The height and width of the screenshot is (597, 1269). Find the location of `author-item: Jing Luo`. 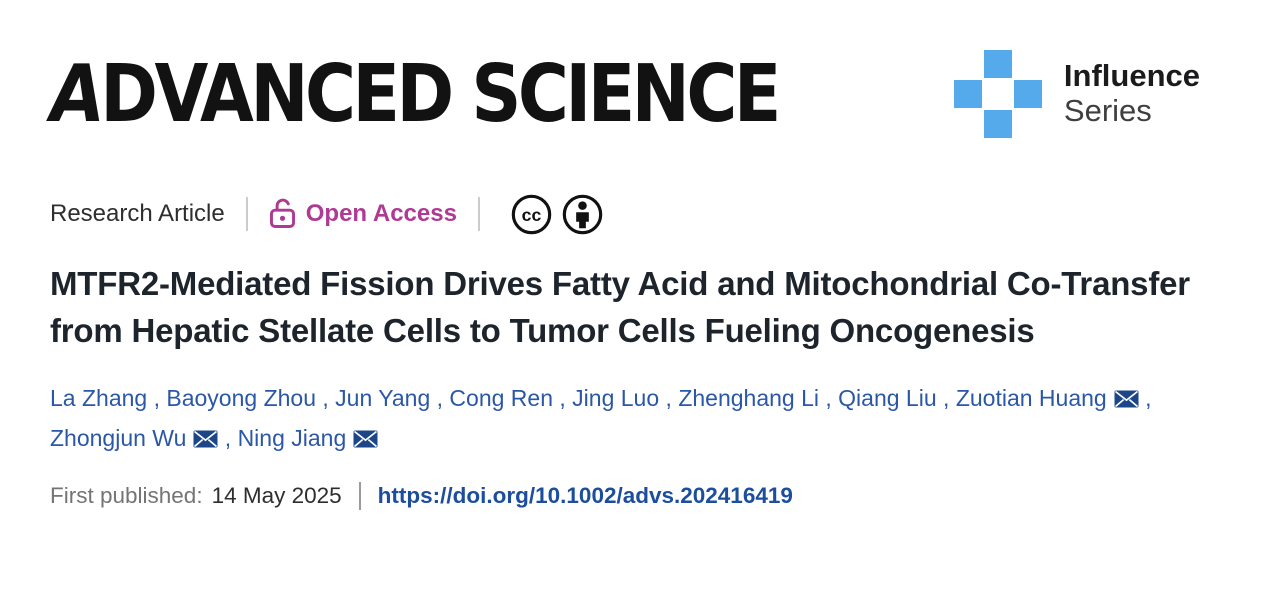

author-item: Jing Luo is located at coordinates (615, 398).